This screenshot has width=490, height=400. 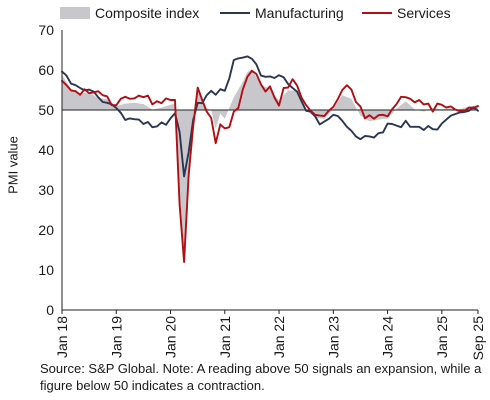 What do you see at coordinates (377, 13) in the screenshot?
I see `legend-swatch-services` at bounding box center [377, 13].